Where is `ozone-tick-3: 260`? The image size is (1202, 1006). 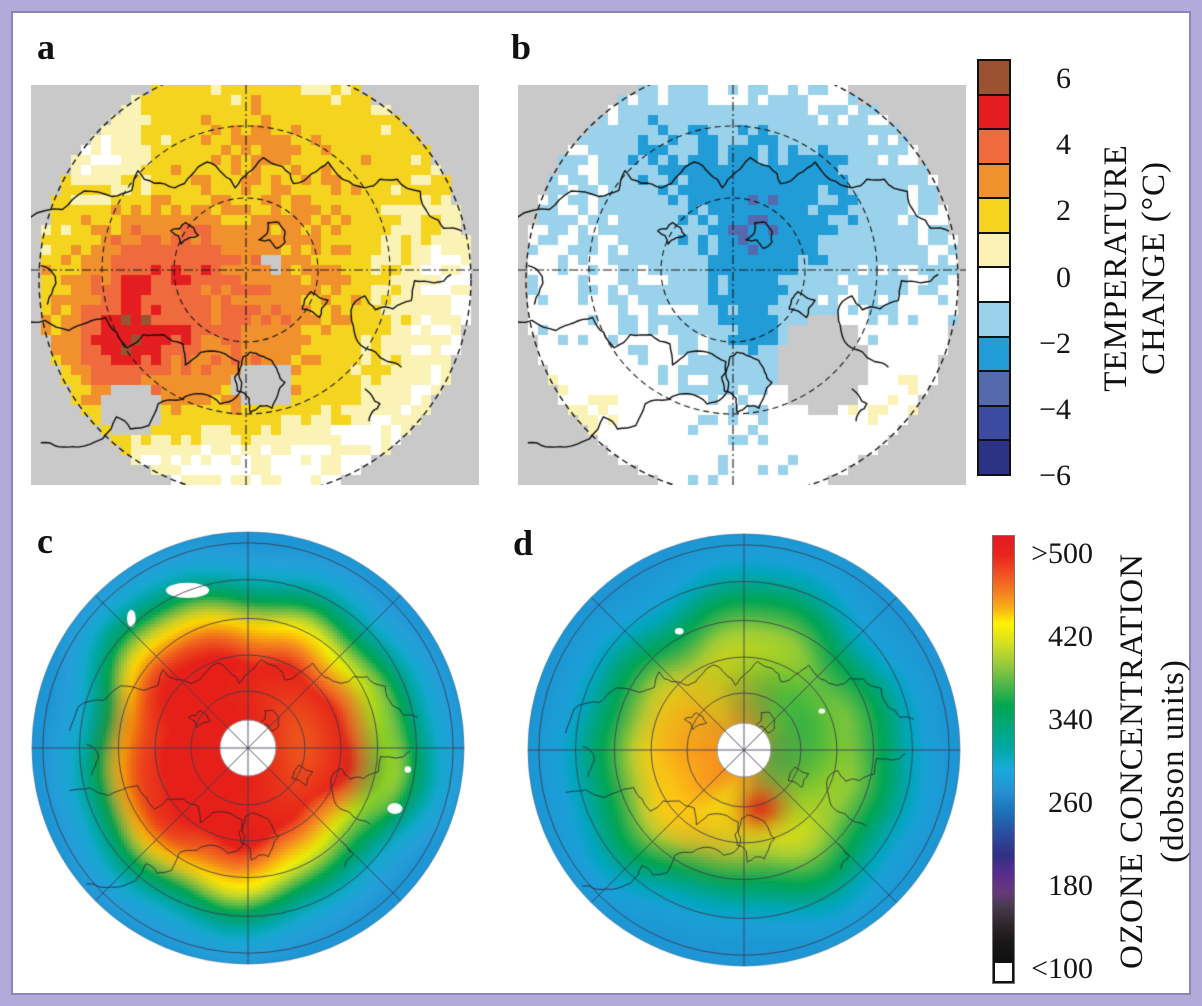 ozone-tick-3: 260 is located at coordinates (1070, 802).